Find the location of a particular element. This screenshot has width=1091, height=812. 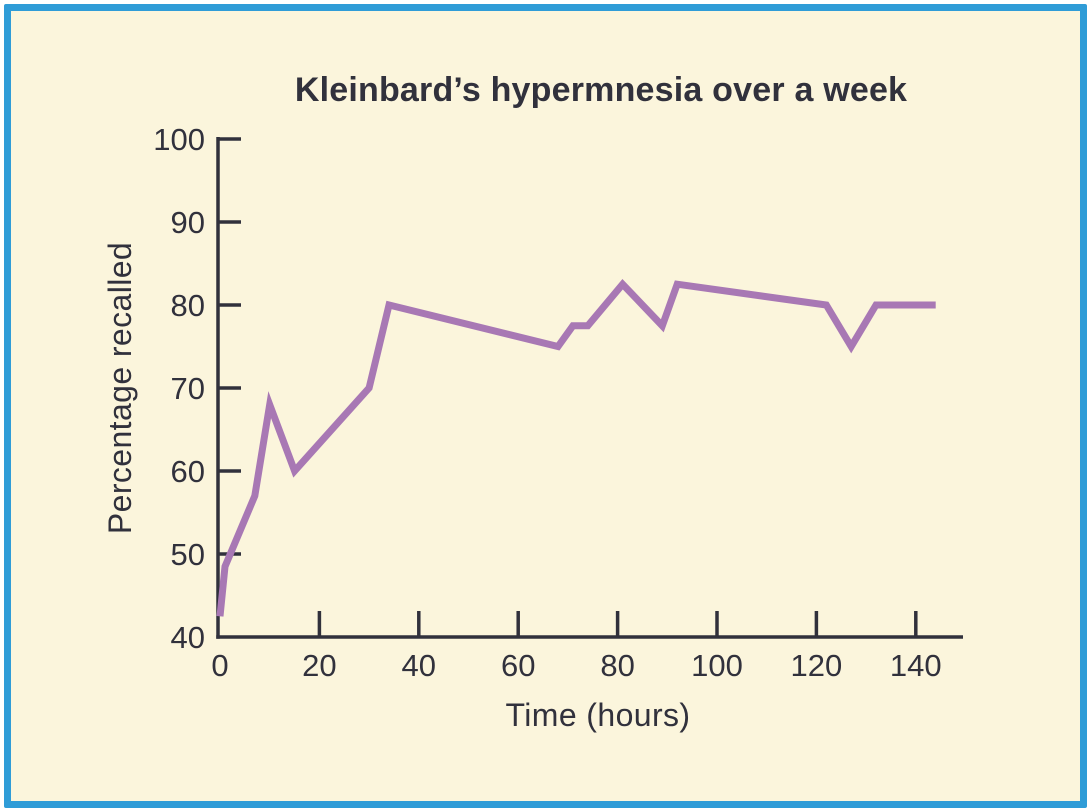

y-tick-label: 70 is located at coordinates (188, 388).